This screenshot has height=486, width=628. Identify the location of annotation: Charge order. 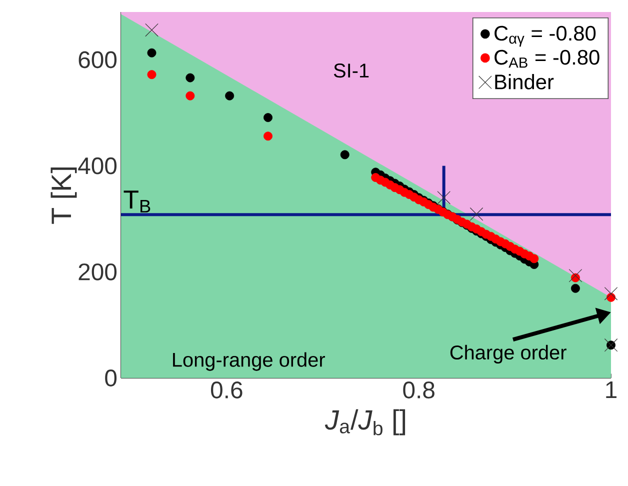
(508, 354).